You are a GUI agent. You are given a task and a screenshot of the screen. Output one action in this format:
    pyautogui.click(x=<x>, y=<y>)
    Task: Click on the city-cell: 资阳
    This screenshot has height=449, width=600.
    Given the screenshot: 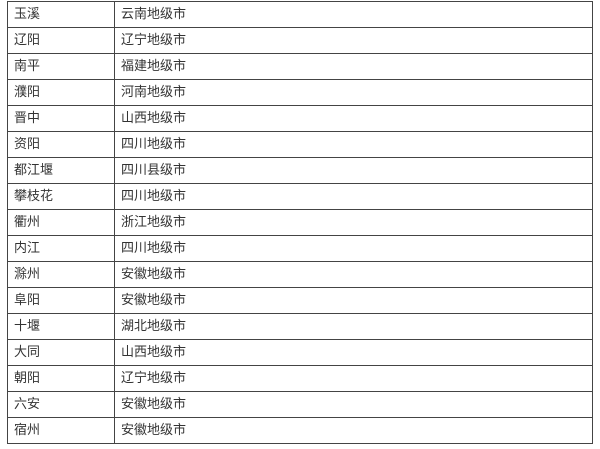 What is the action you would take?
    pyautogui.click(x=61, y=144)
    